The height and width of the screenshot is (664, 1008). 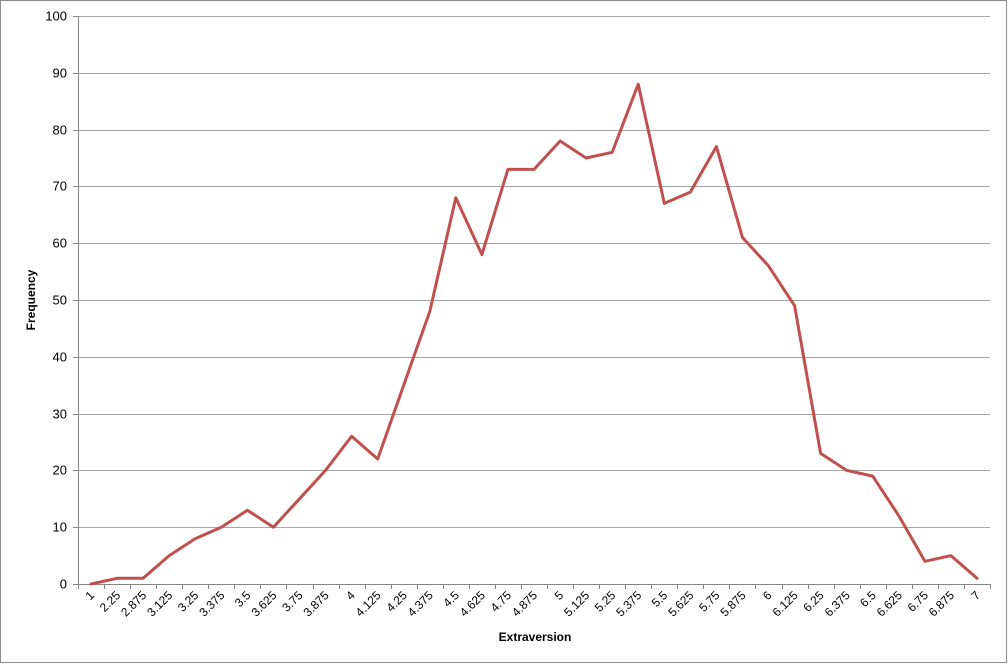 I want to click on y-tick-labels: 0 10 20 30 40 50 60 70 80 90 100, so click(x=56, y=300).